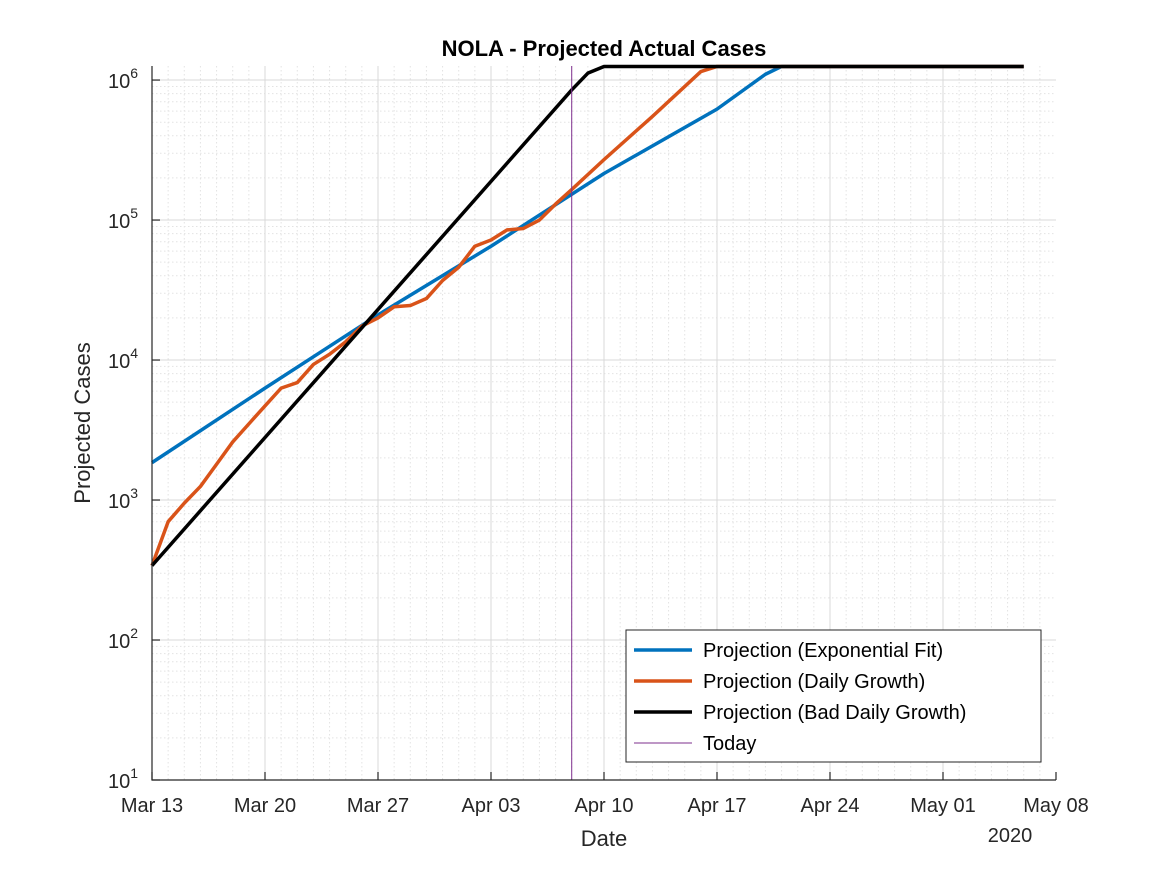 Image resolution: width=1167 pixels, height=875 pixels. What do you see at coordinates (123, 779) in the screenshot?
I see `y-tick-label: 10¹` at bounding box center [123, 779].